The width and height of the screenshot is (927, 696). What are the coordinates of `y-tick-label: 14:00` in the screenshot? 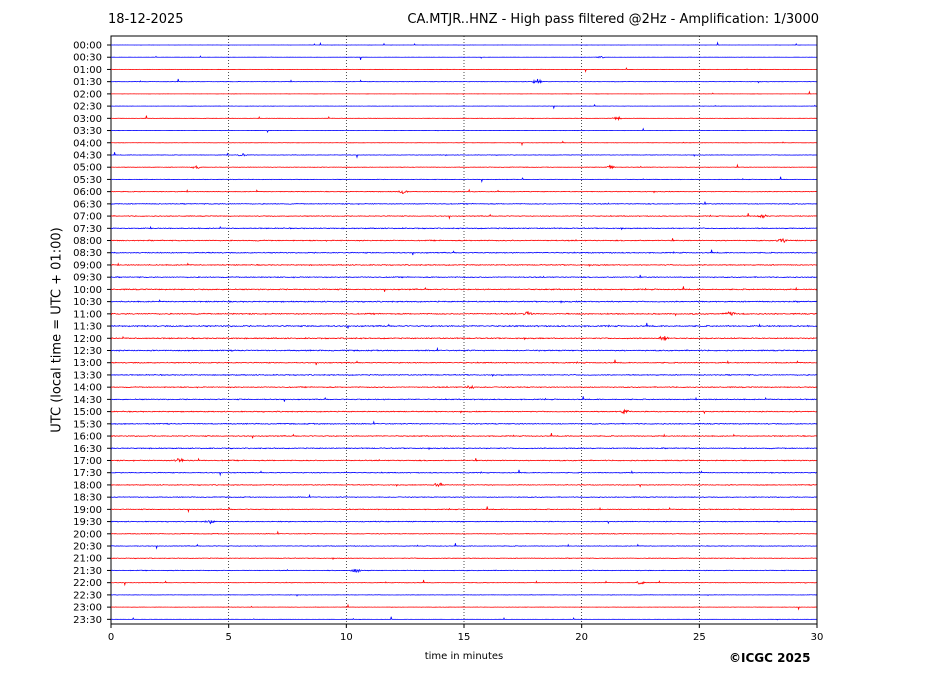 It's located at (87, 388).